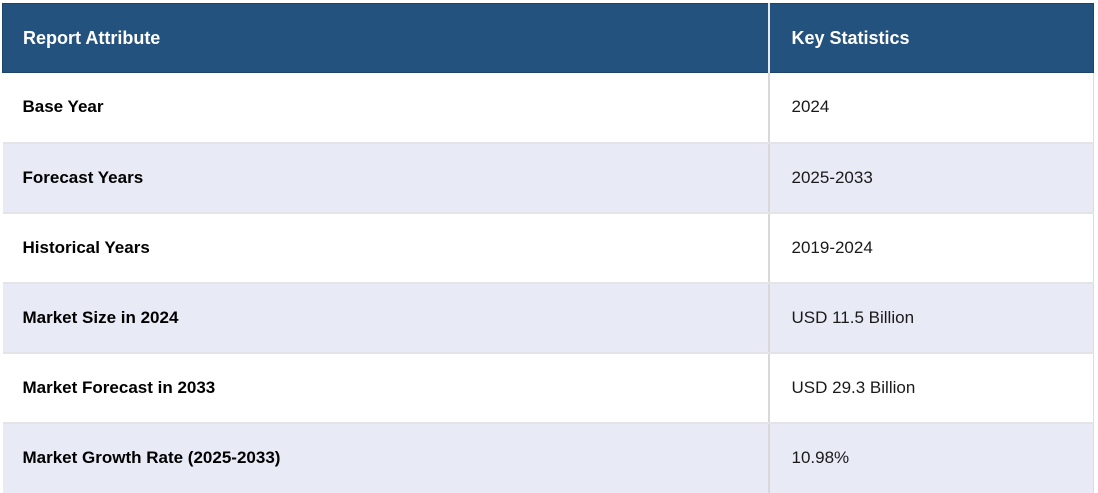 This screenshot has height=493, width=1098. I want to click on value-cell: USD 29.3 Billion, so click(931, 388).